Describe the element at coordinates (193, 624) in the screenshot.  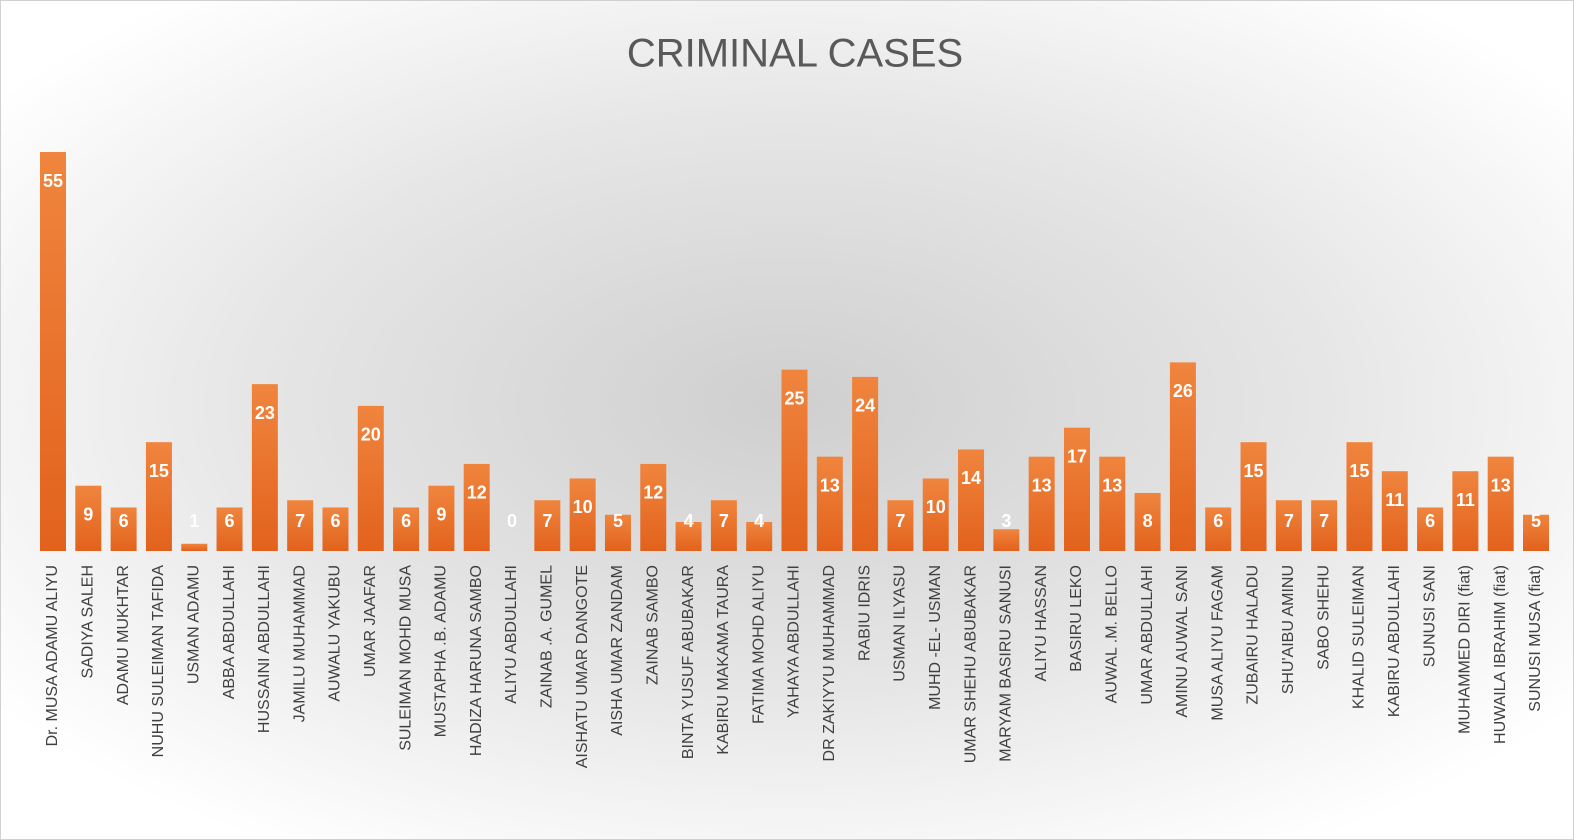
I see `x-tick-label: USMAN ADAMU` at that location.